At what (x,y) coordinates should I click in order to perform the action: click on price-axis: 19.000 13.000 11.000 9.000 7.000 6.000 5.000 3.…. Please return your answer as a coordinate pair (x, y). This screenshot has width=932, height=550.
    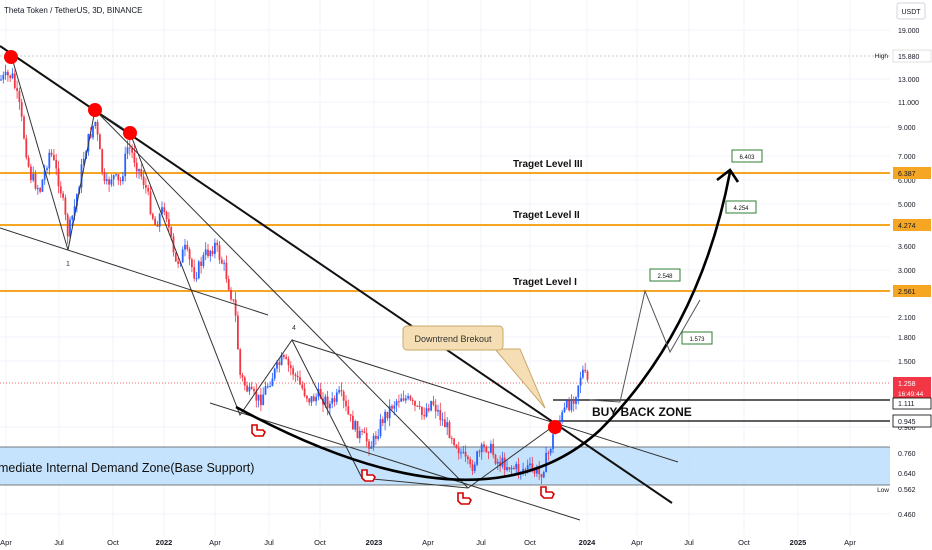
    Looking at the image, I should click on (903, 275).